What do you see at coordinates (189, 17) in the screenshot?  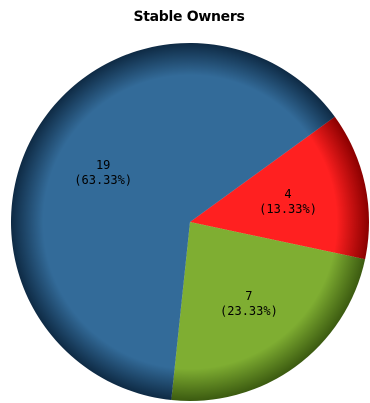 I see `chart-title: Stable Owners` at bounding box center [189, 17].